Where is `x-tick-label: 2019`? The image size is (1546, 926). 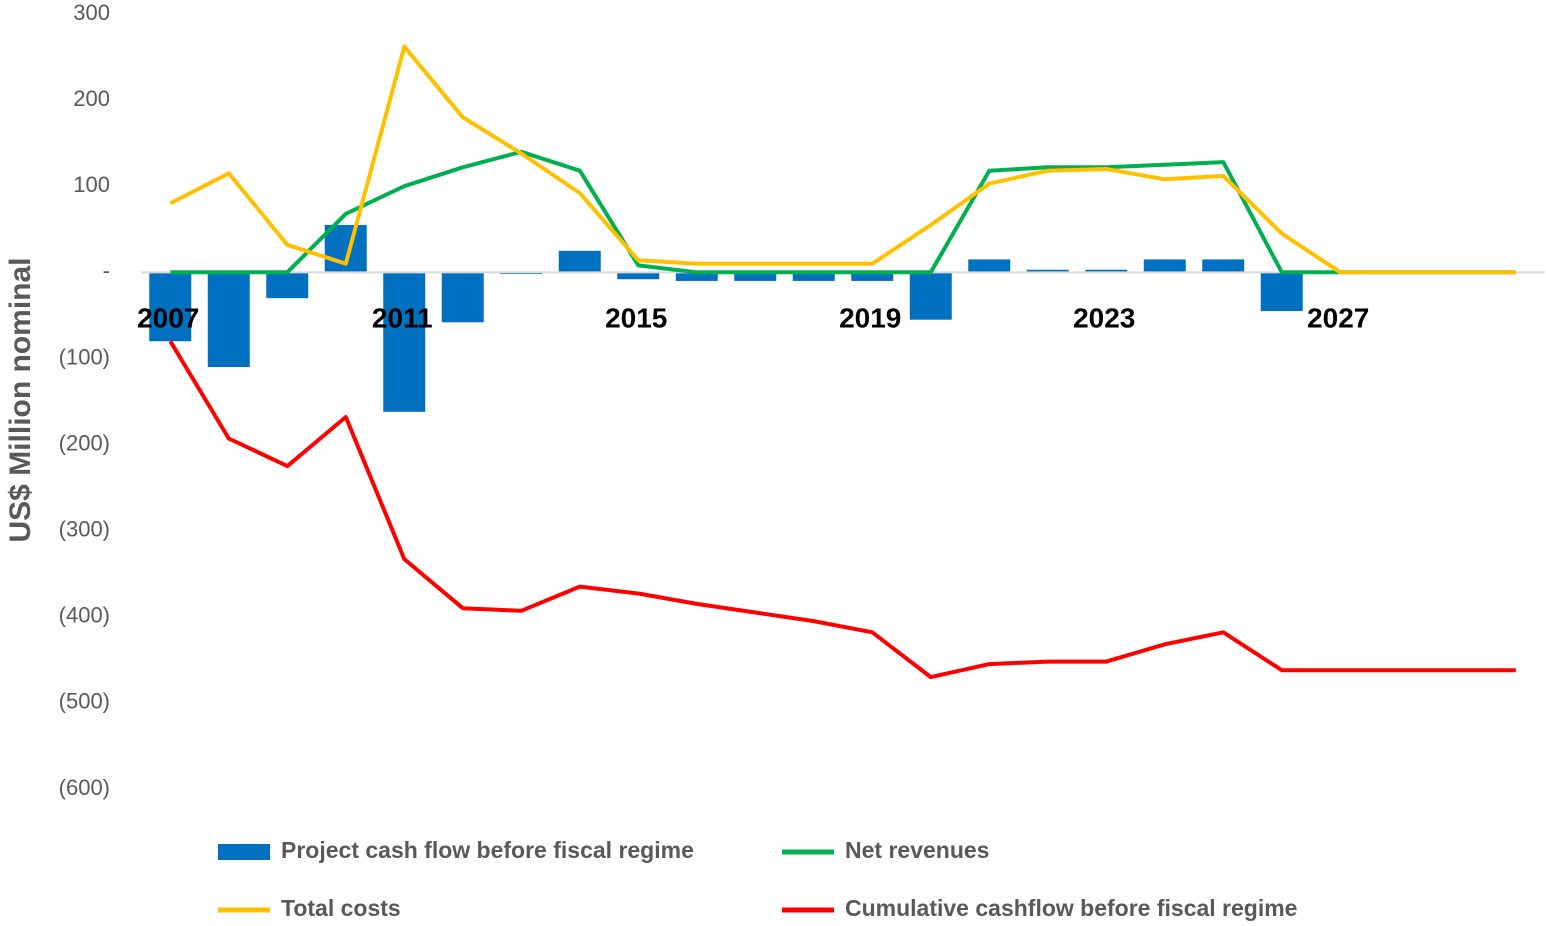
x-tick-label: 2019 is located at coordinates (870, 317).